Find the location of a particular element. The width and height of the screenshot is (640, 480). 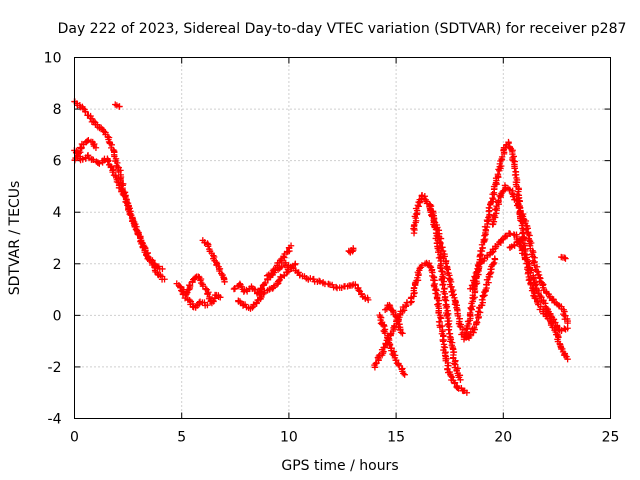

y-axis-label: SDTVAR / TECUs is located at coordinates (15, 238).